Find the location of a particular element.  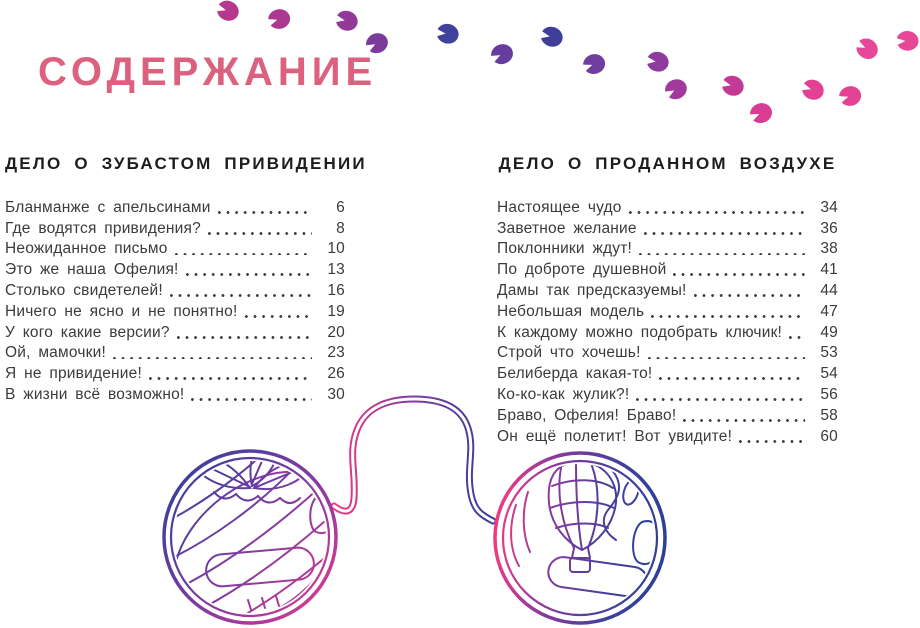

toc-entry: Строй что хочешь! 53 is located at coordinates (667, 352).